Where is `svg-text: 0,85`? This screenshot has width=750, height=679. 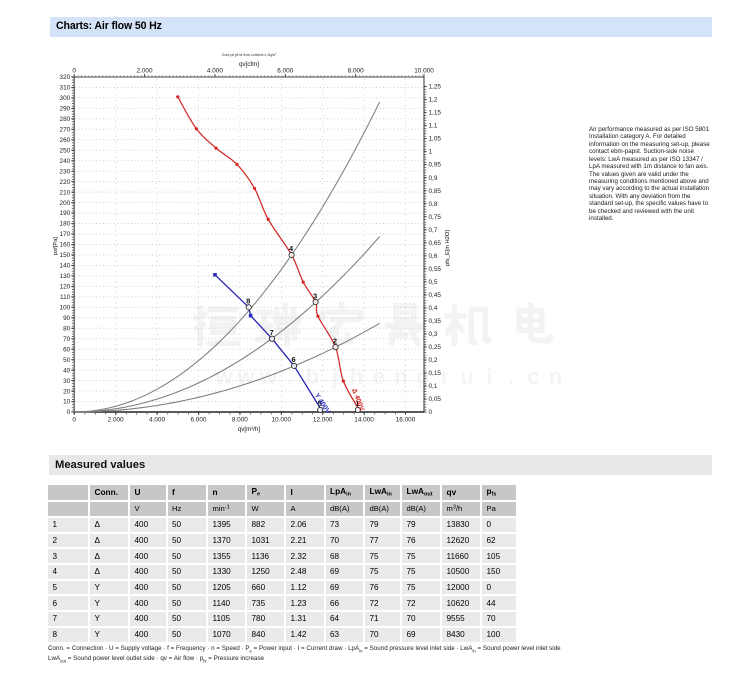 svg-text: 0,85 is located at coordinates (435, 191).